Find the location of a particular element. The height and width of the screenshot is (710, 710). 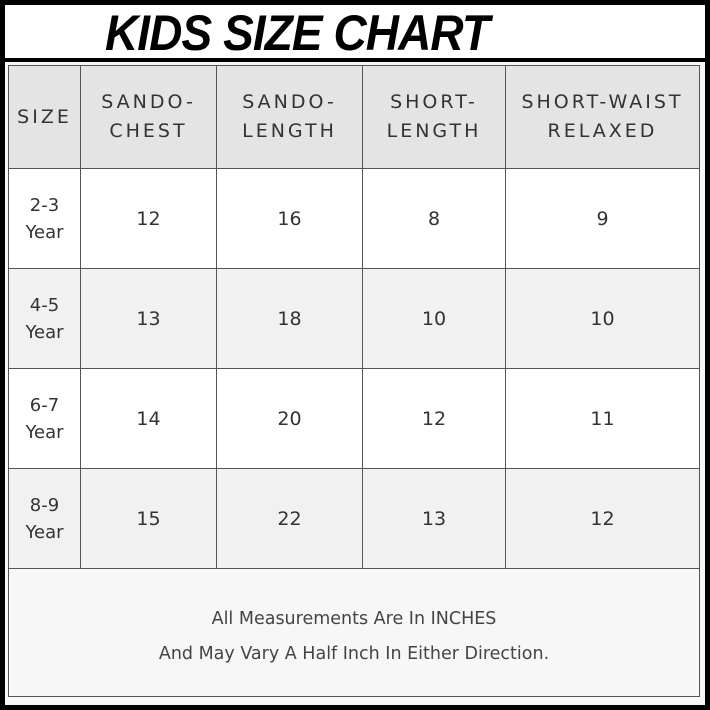

title-bar: KIDS SIZE CHART is located at coordinates (355, 33).